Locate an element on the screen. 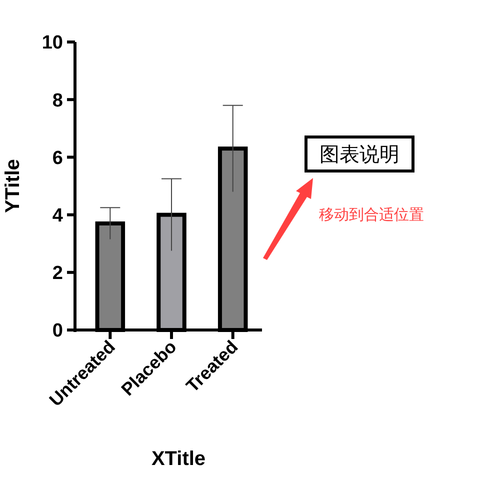  y-axis-title: YTitle is located at coordinates (13, 186).